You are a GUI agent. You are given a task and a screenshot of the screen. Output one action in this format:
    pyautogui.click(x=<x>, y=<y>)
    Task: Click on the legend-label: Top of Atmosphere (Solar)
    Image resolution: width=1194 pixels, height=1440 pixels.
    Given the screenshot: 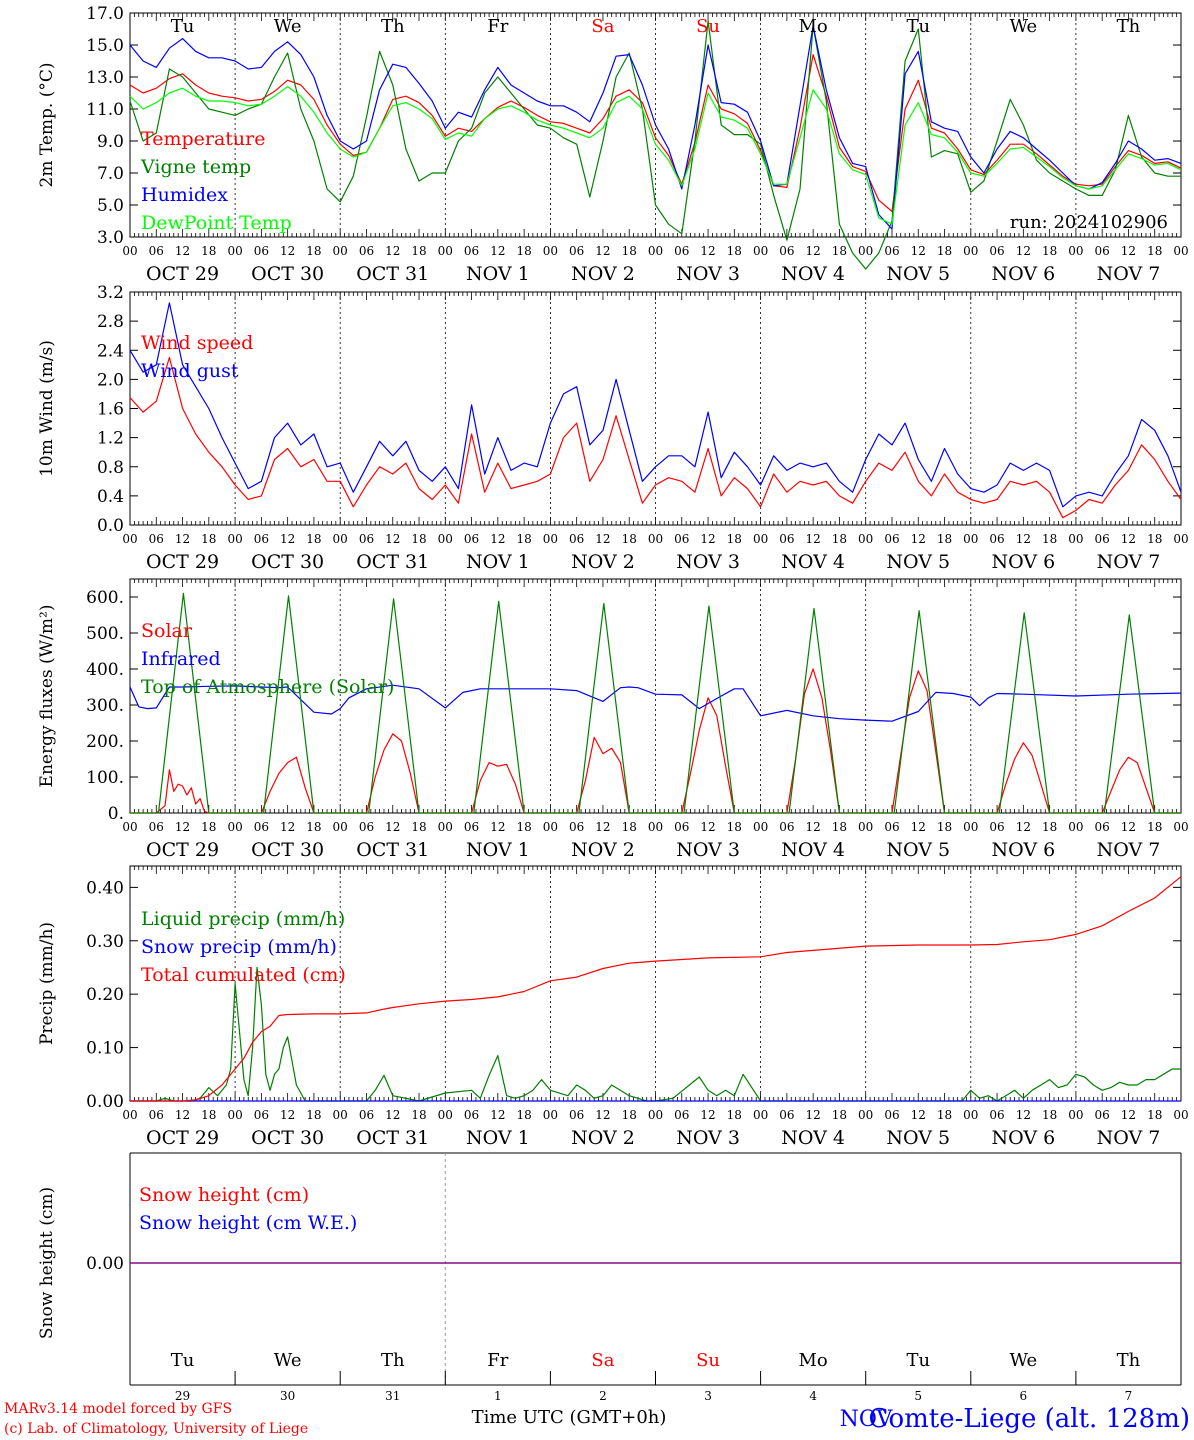 What is the action you would take?
    pyautogui.click(x=267, y=687)
    